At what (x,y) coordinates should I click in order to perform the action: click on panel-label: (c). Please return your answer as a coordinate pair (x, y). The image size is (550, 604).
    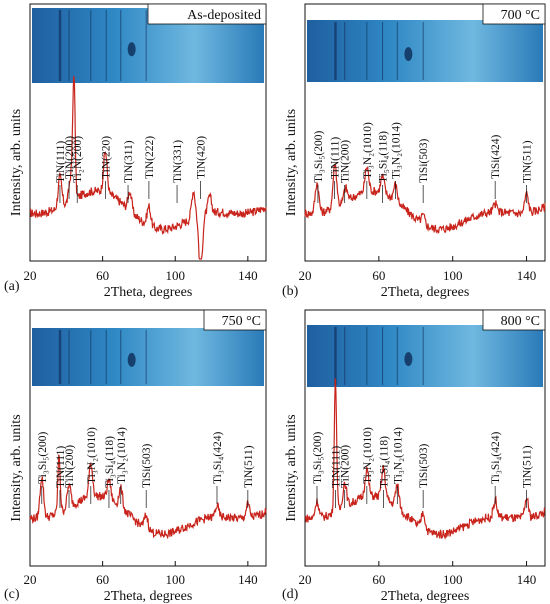
    Looking at the image, I should click on (12, 594).